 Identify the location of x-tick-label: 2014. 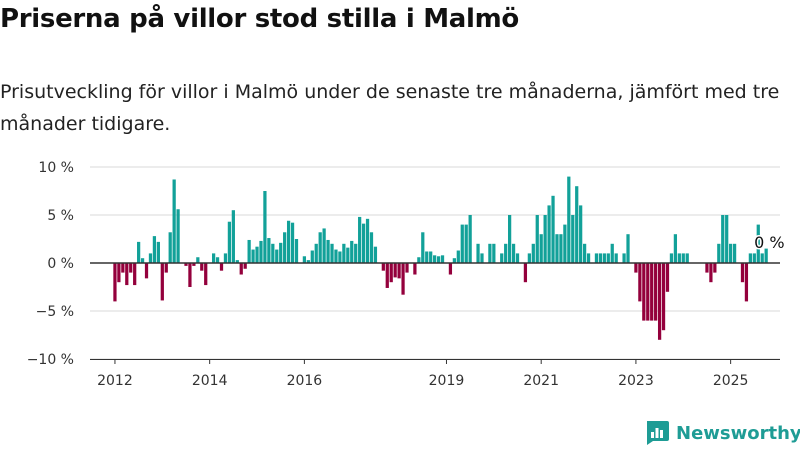
(210, 381).